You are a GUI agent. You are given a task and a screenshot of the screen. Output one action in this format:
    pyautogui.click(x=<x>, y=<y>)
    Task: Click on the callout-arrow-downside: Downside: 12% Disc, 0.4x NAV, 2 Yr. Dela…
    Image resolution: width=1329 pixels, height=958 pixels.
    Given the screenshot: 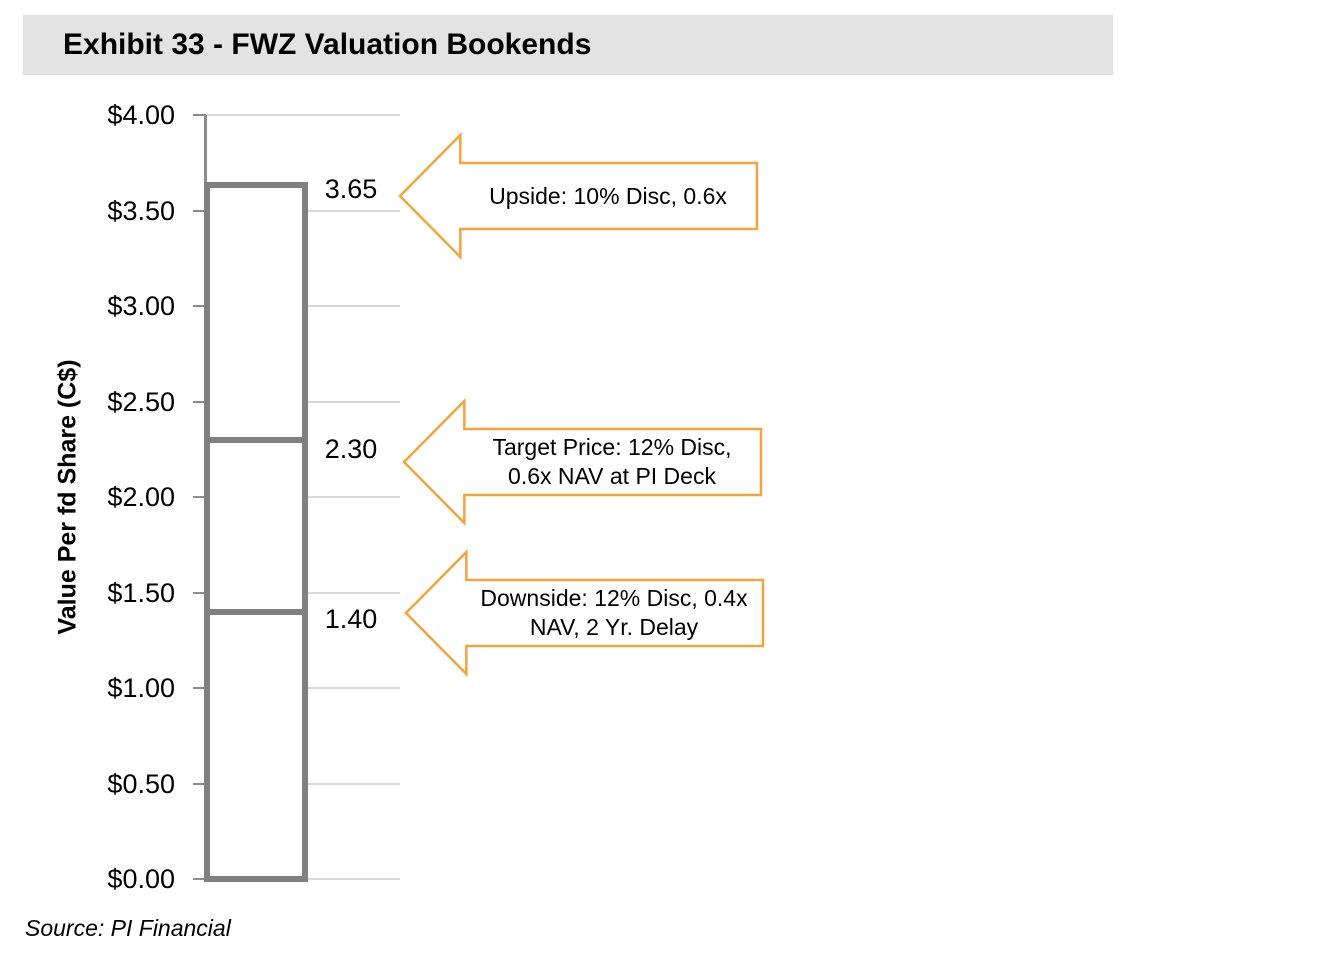 What is the action you would take?
    pyautogui.click(x=585, y=613)
    